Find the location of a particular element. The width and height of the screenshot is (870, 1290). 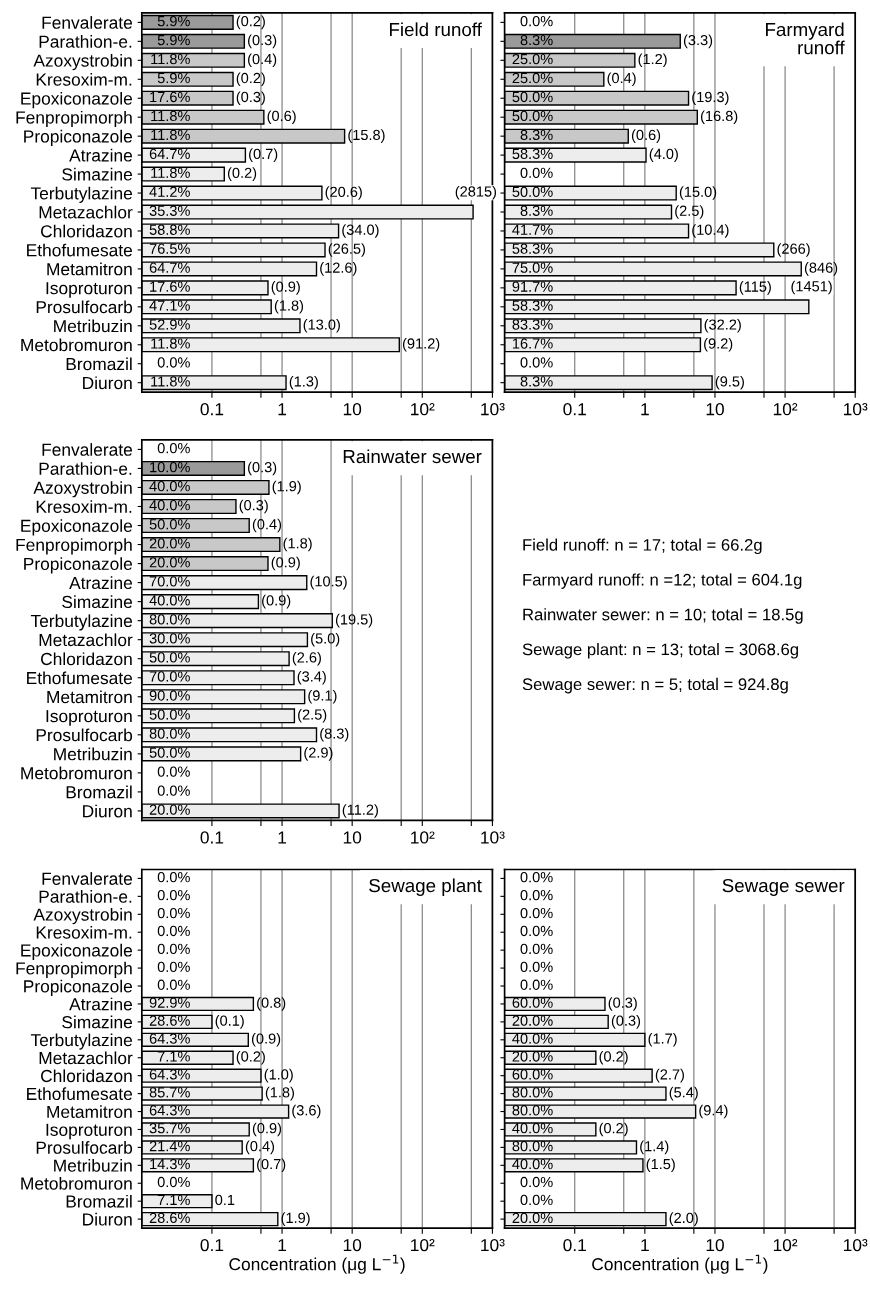

y-tick-label: Isoproturon is located at coordinates (89, 1131).